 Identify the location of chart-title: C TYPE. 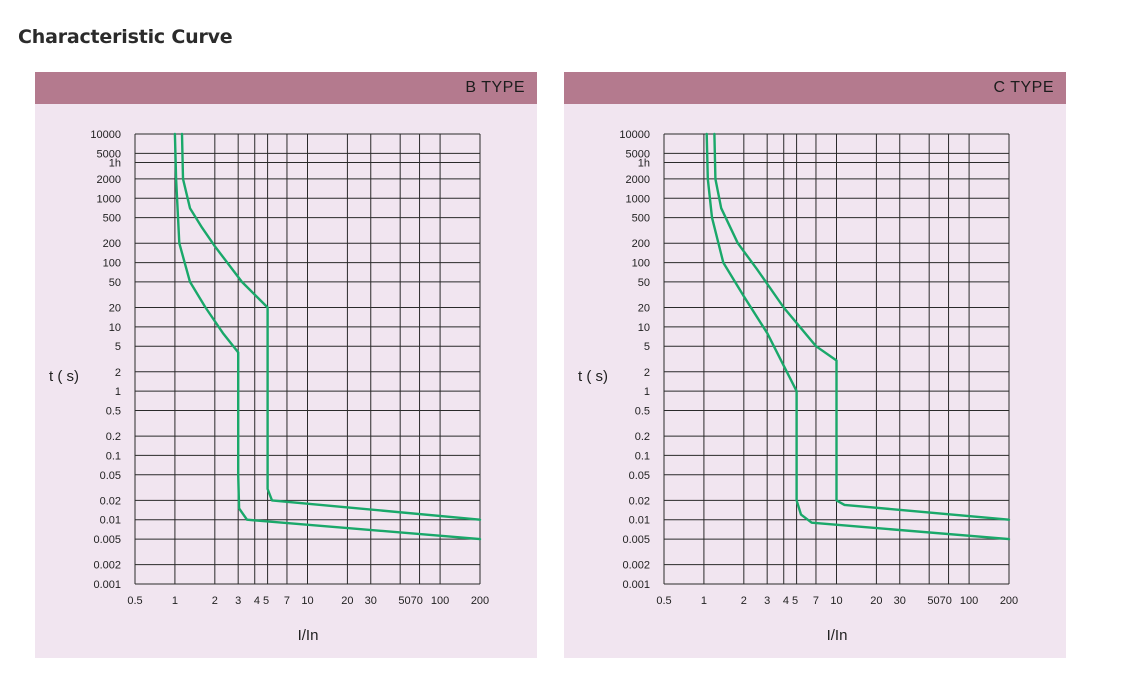
(1023, 87).